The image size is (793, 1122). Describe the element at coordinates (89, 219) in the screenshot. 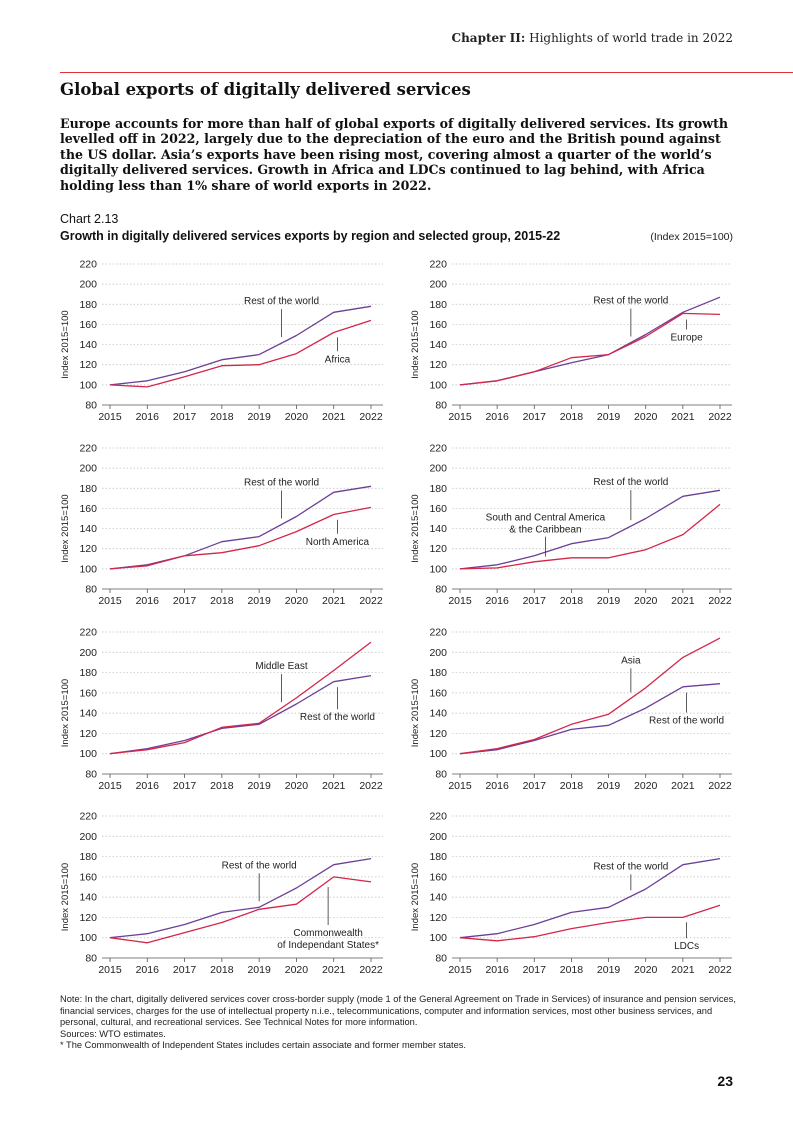

I see `chart-number: Chart 2.13` at that location.